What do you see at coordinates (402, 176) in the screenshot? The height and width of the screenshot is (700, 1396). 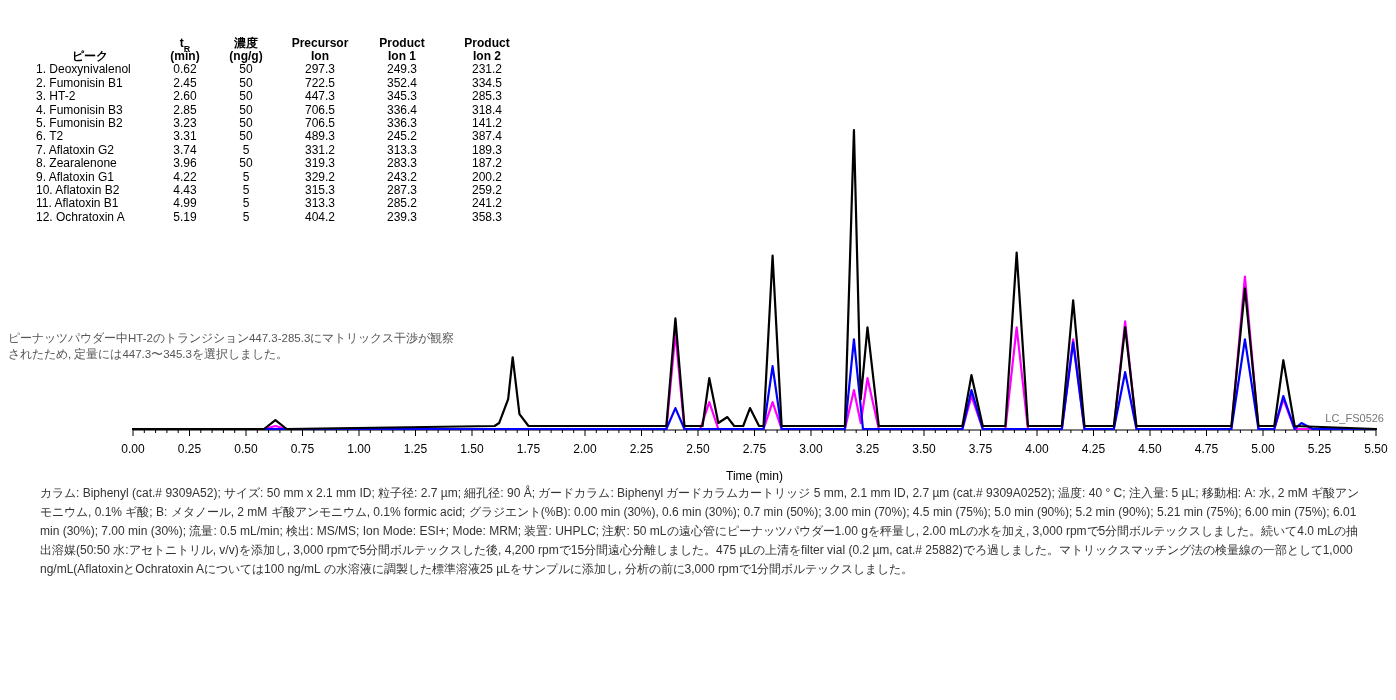 I see `annotation: 243.2` at bounding box center [402, 176].